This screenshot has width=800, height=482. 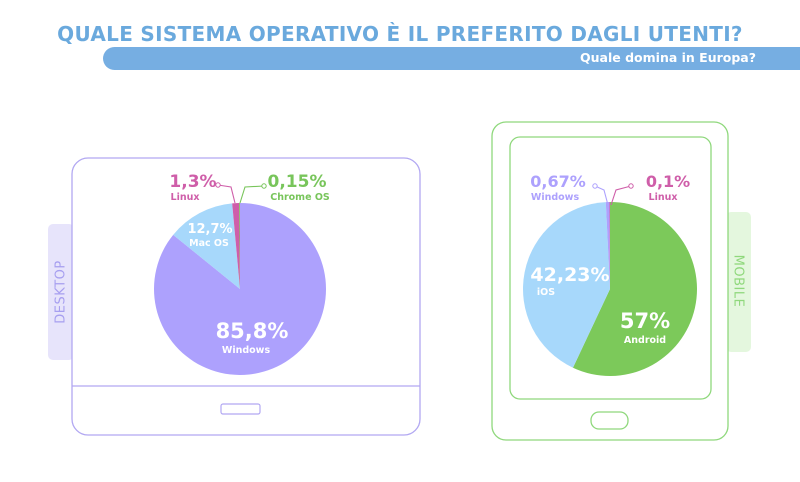 I want to click on mobile-home-button, so click(x=609, y=420).